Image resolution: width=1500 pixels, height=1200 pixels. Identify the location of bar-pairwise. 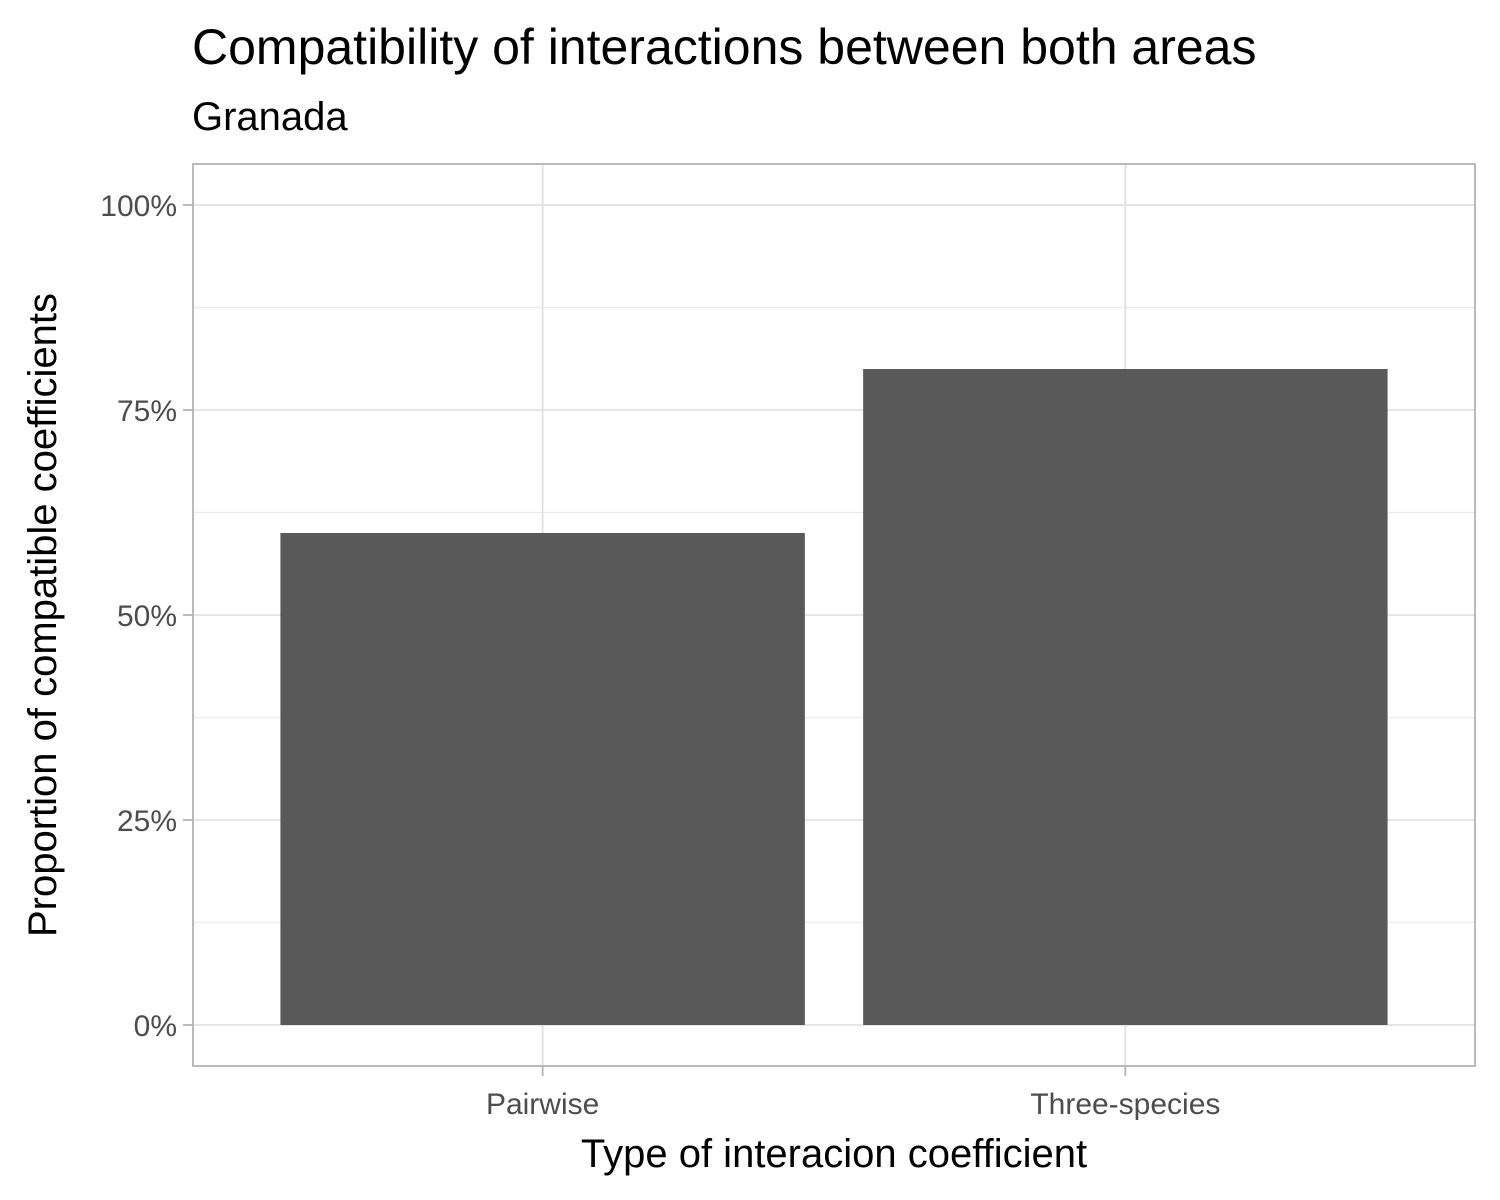
(542, 779).